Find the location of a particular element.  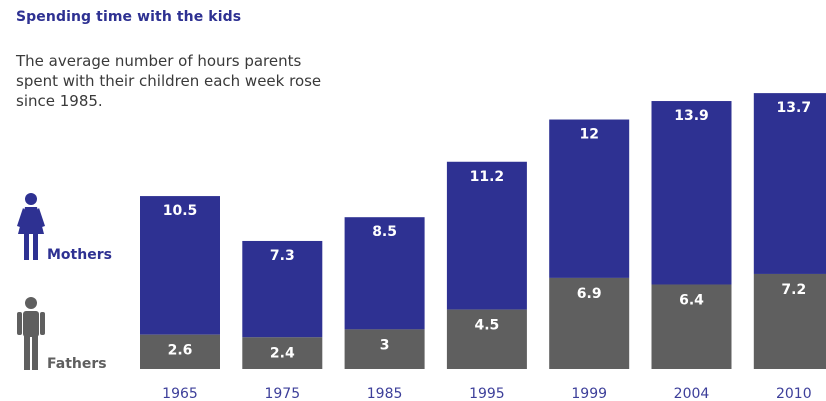

bar-stack-1965: 10.5 2.6 is located at coordinates (180, 282).